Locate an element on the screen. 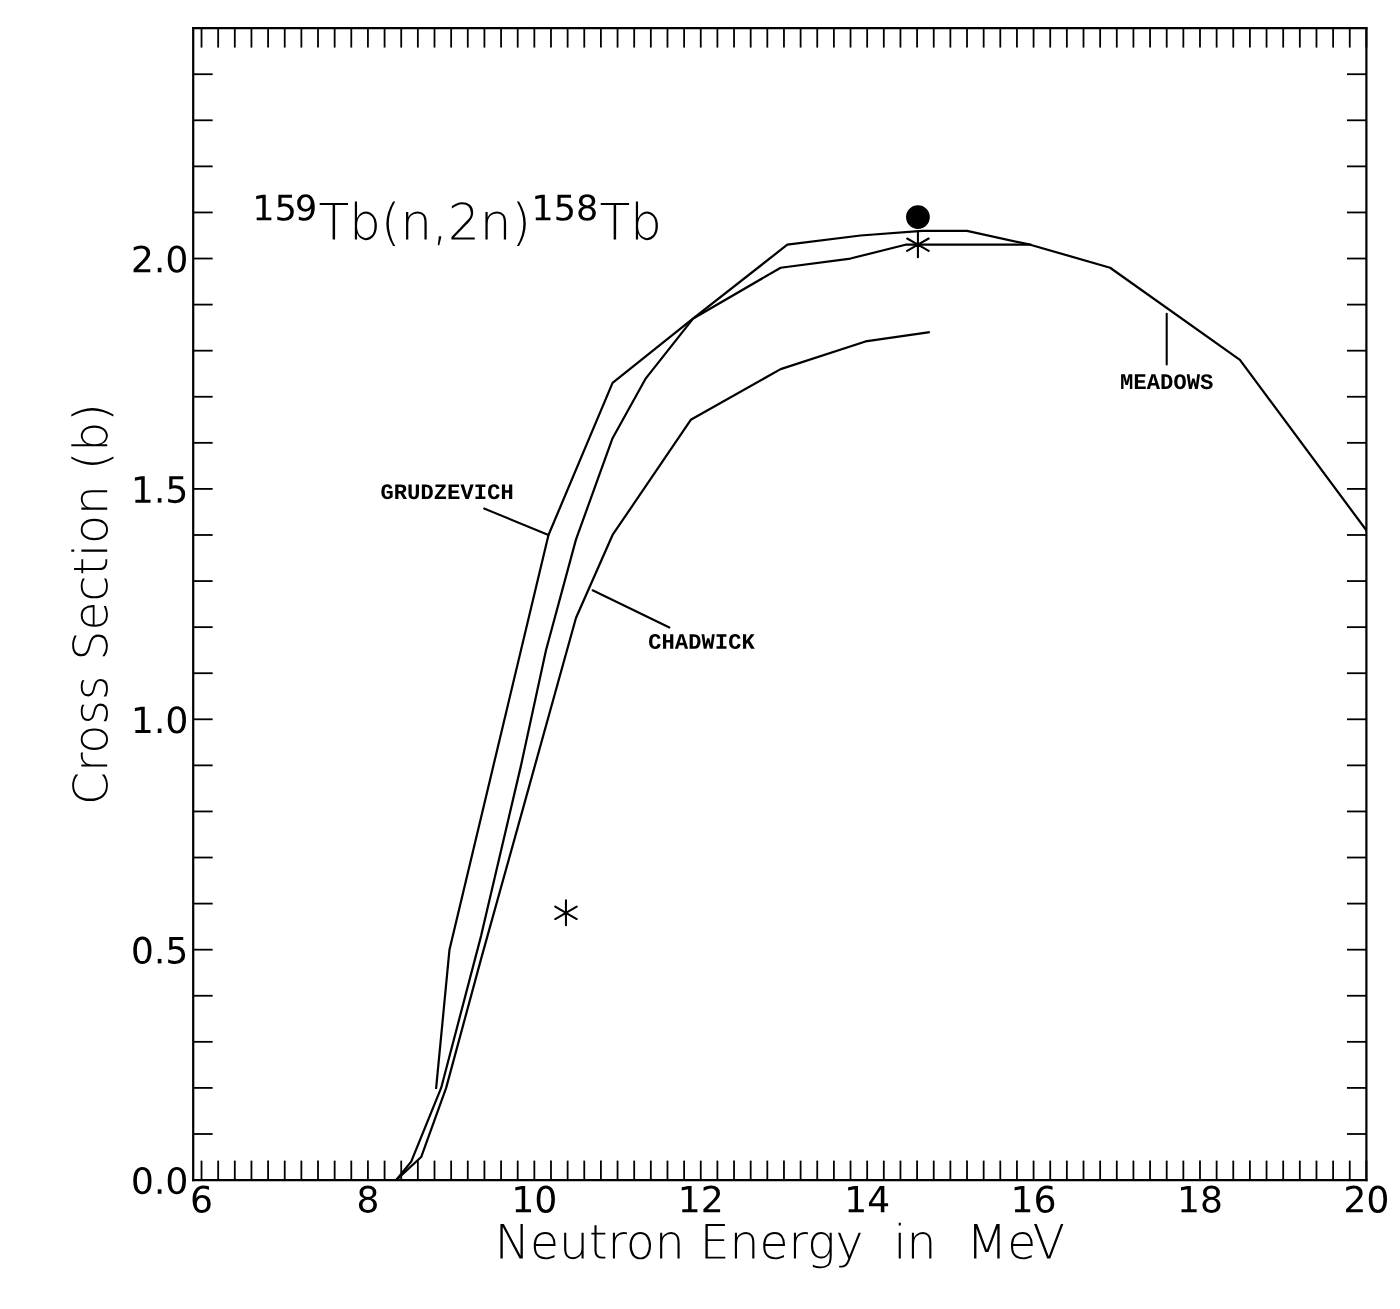  x-tick-label: 10 is located at coordinates (535, 1199).